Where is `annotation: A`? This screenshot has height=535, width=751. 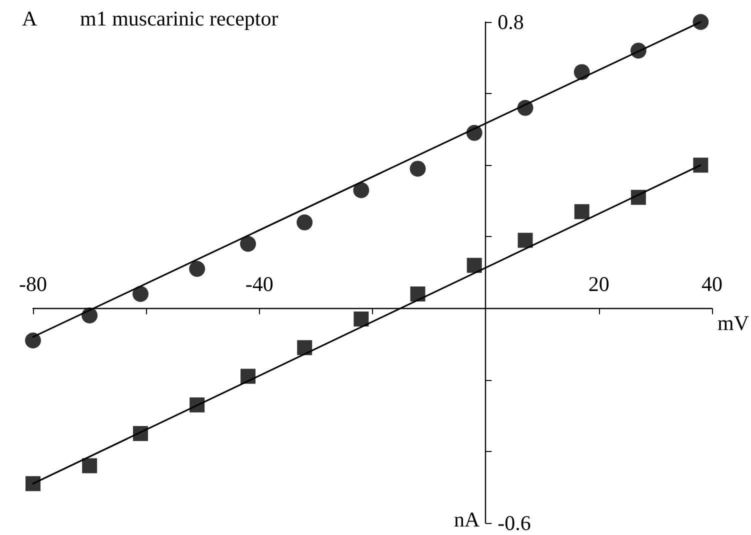
annotation: A is located at coordinates (30, 18).